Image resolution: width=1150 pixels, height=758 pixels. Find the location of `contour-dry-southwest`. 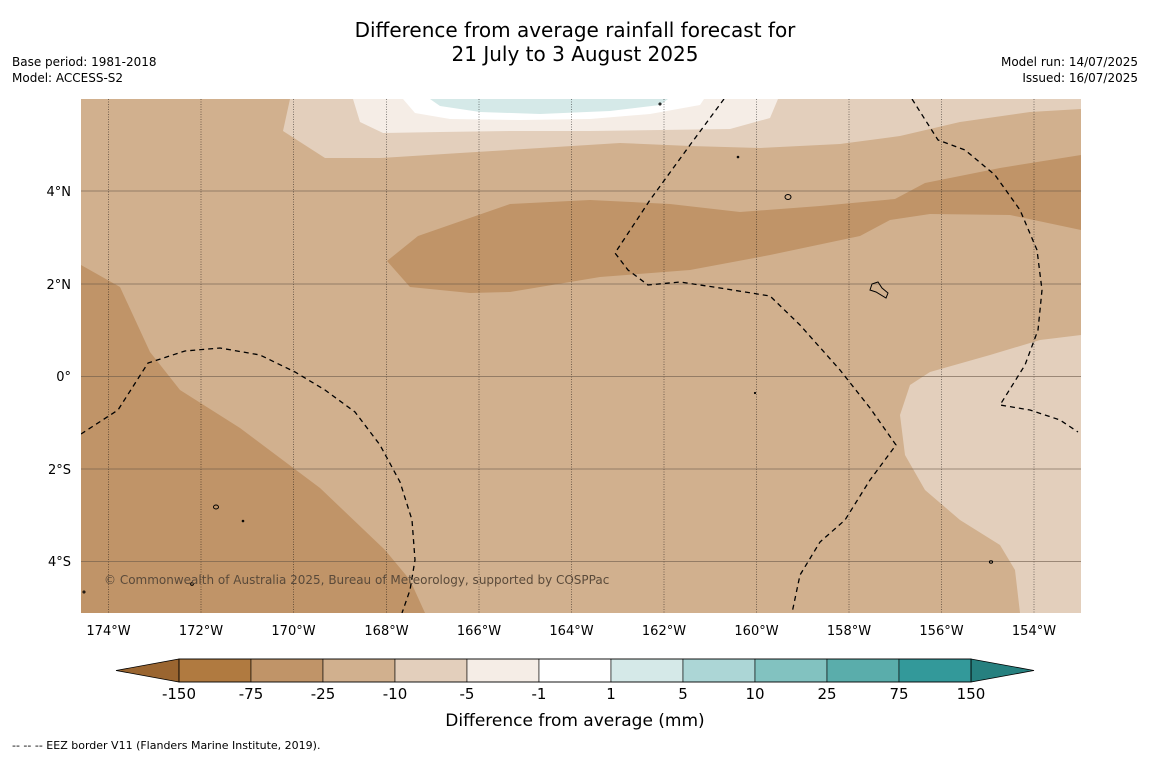

contour-dry-southwest is located at coordinates (253, 439).